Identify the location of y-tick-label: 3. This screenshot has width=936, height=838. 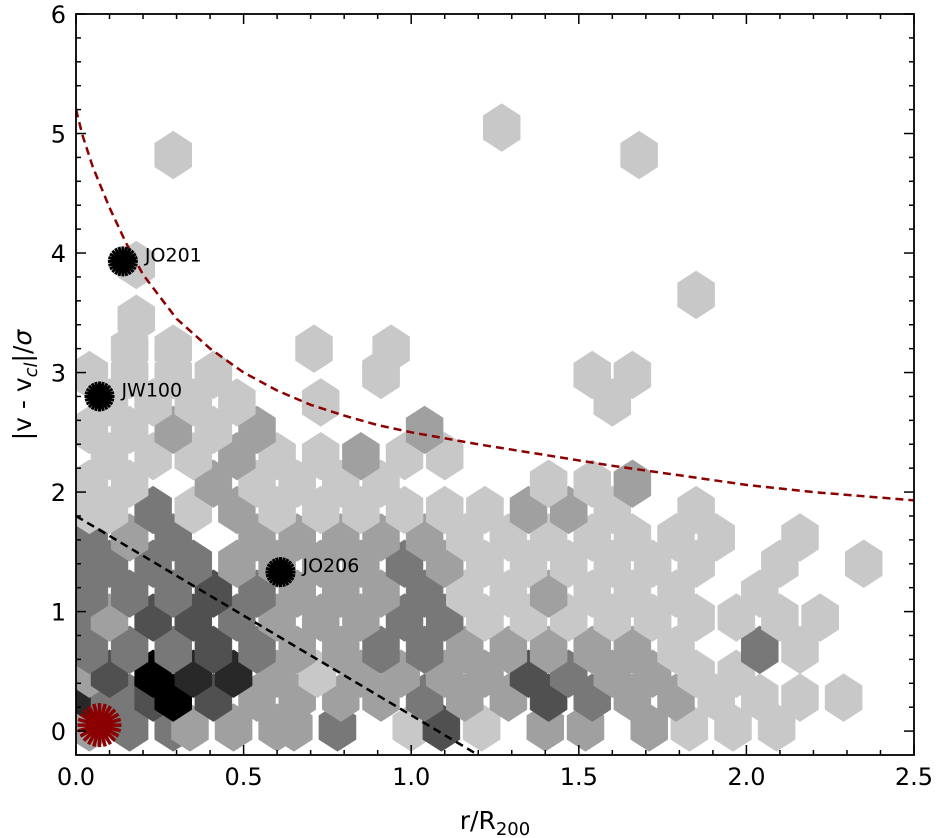
(58, 374).